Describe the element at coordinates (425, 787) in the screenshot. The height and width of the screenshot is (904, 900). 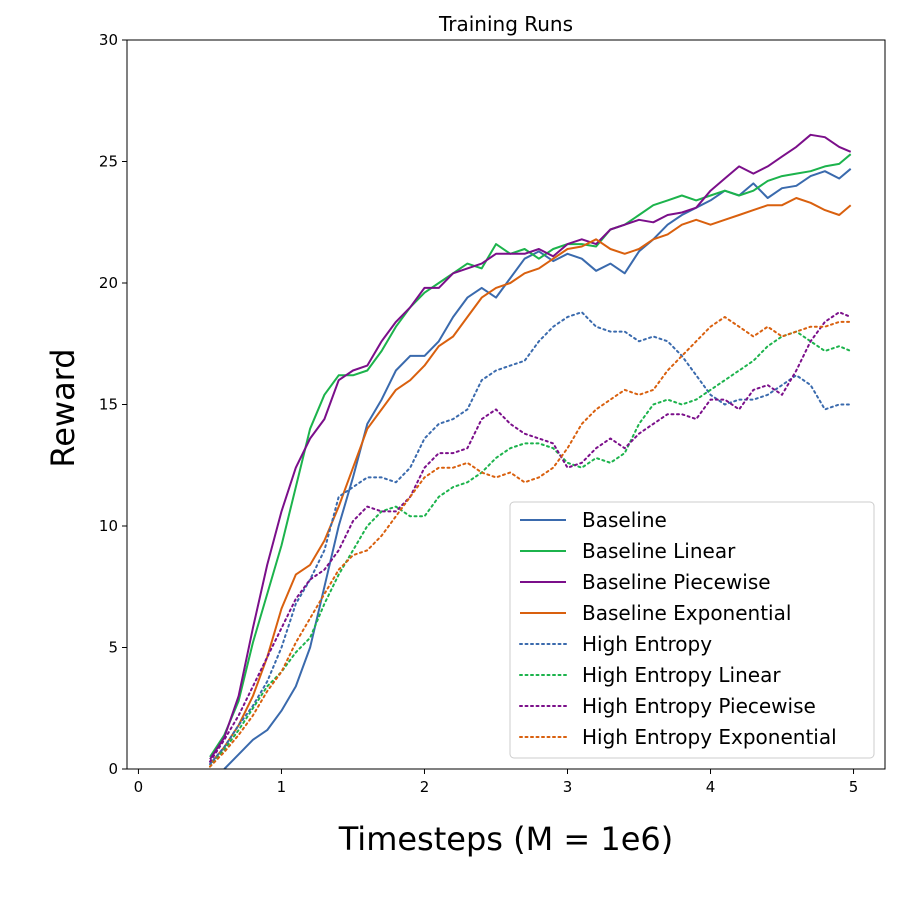
I see `x-tick-label: 2` at that location.